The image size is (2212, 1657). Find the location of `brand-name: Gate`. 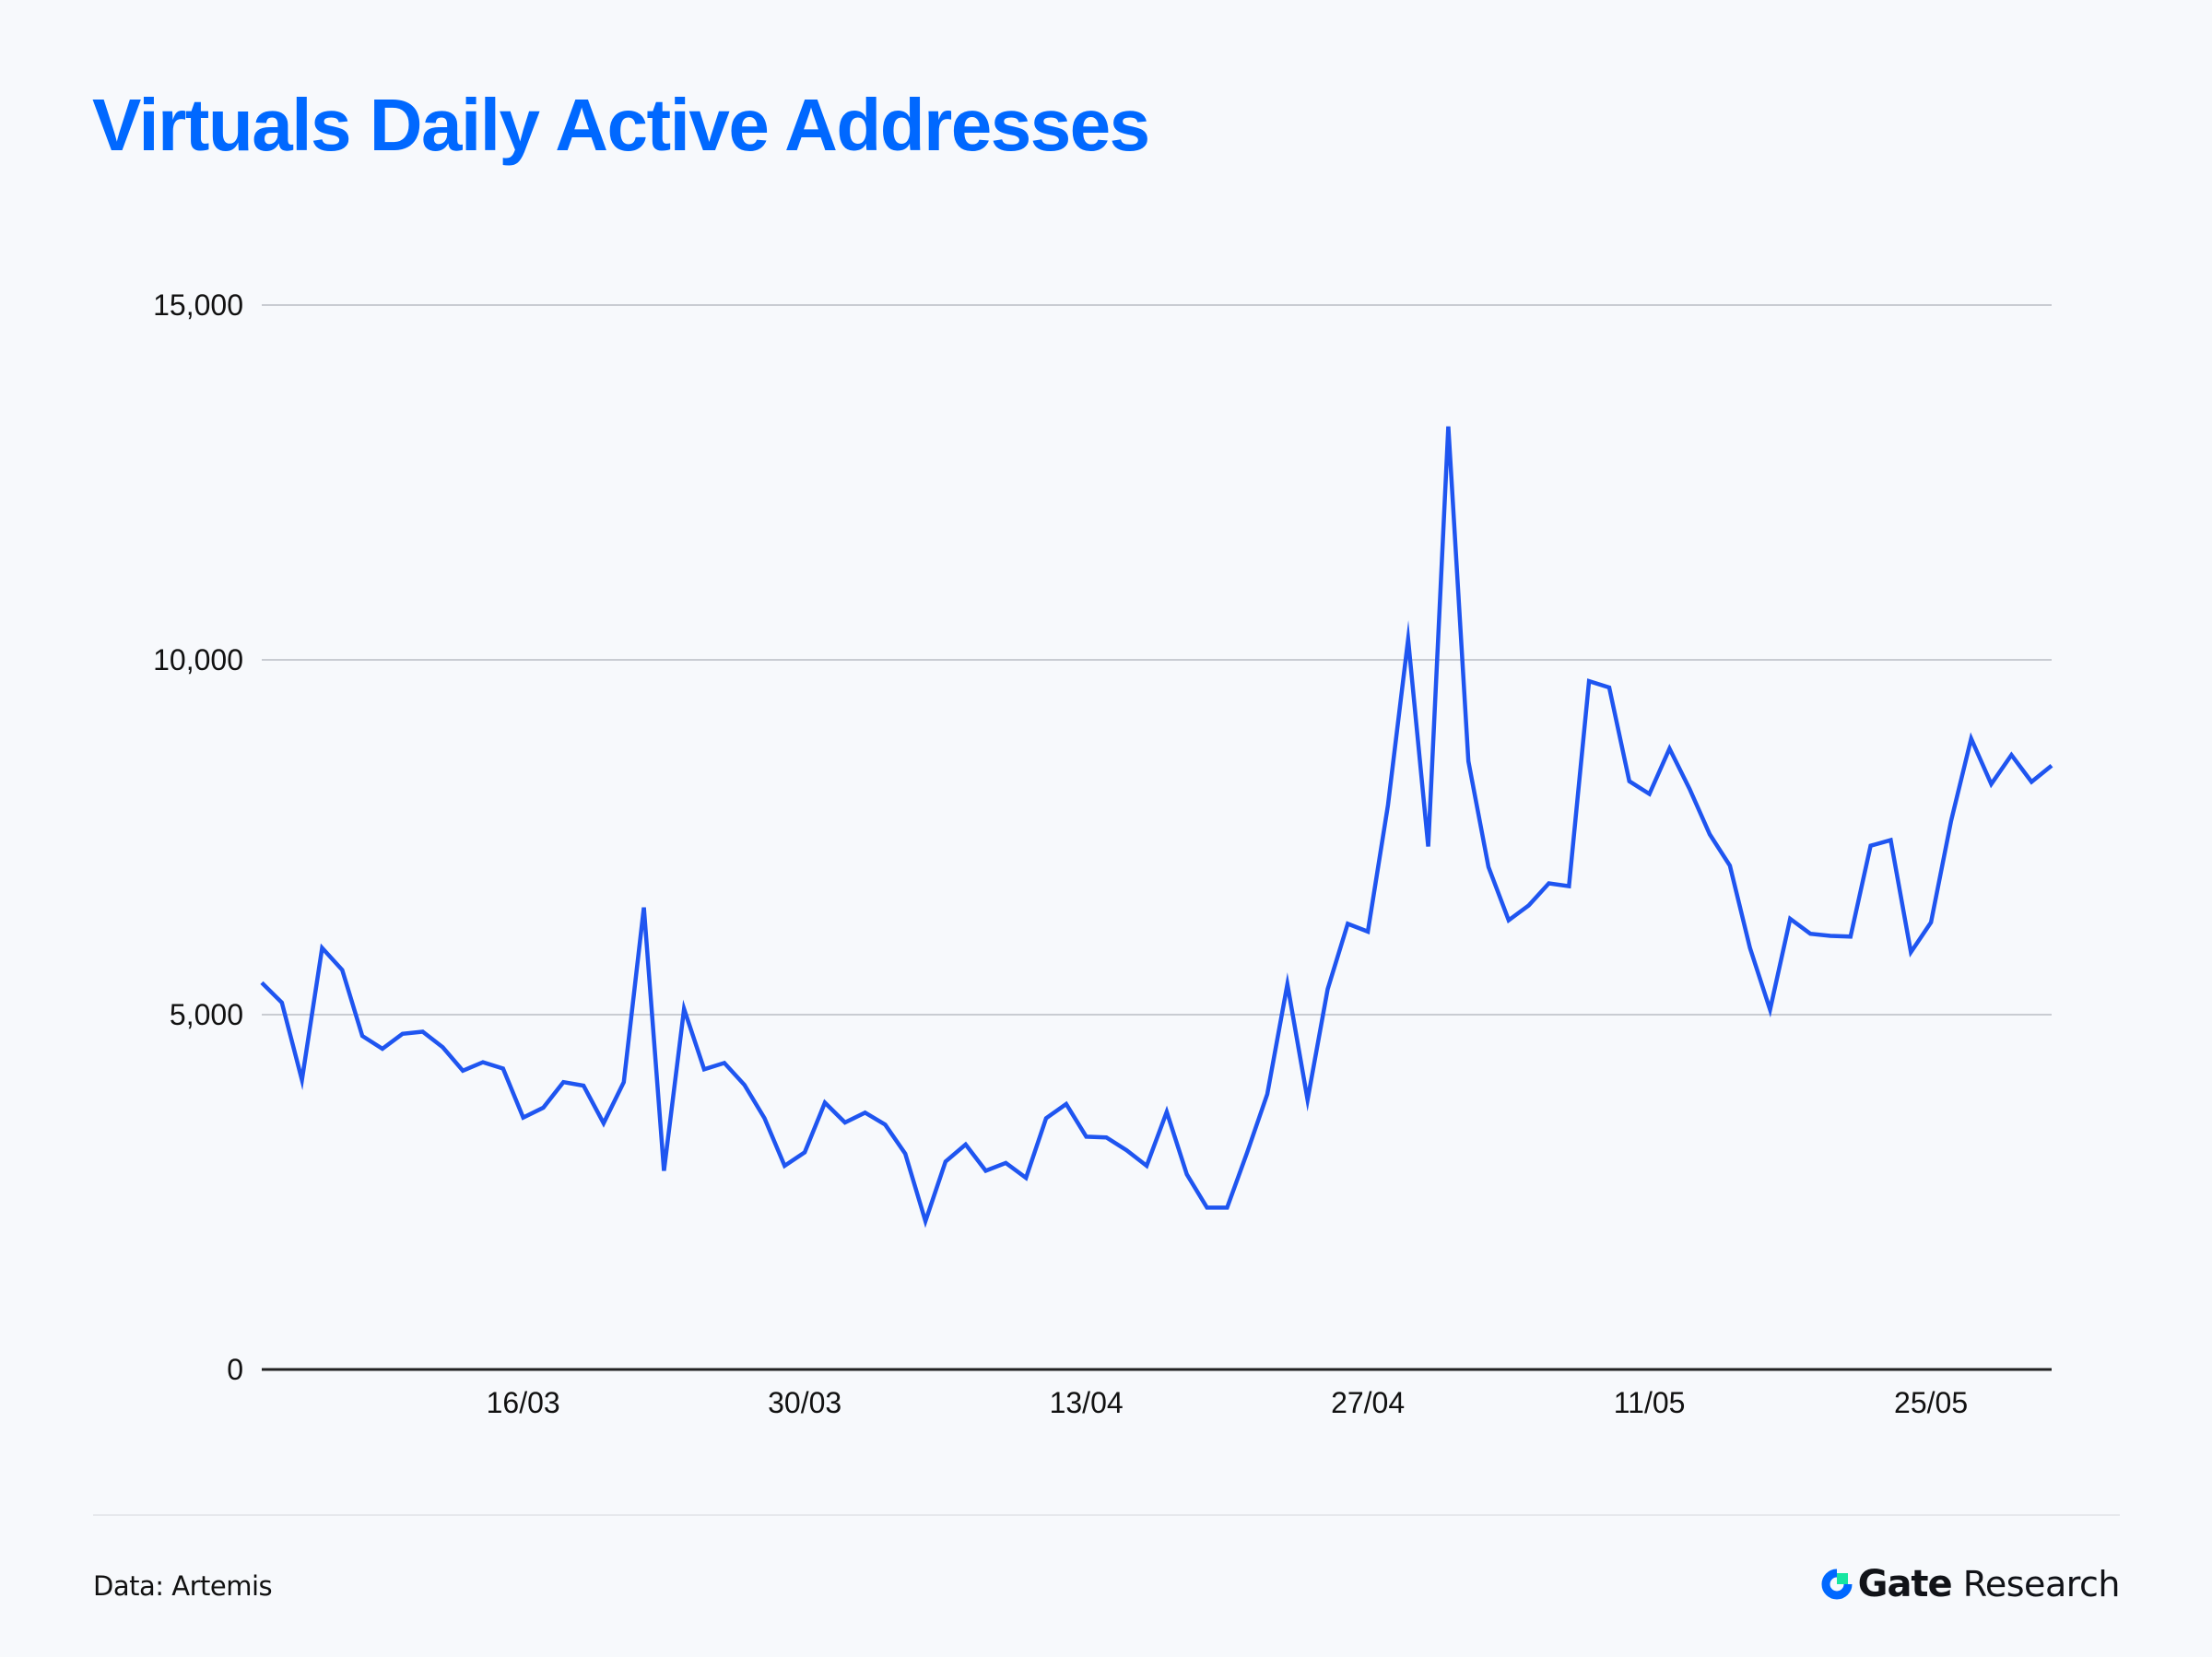

brand-name: Gate is located at coordinates (1905, 1584).